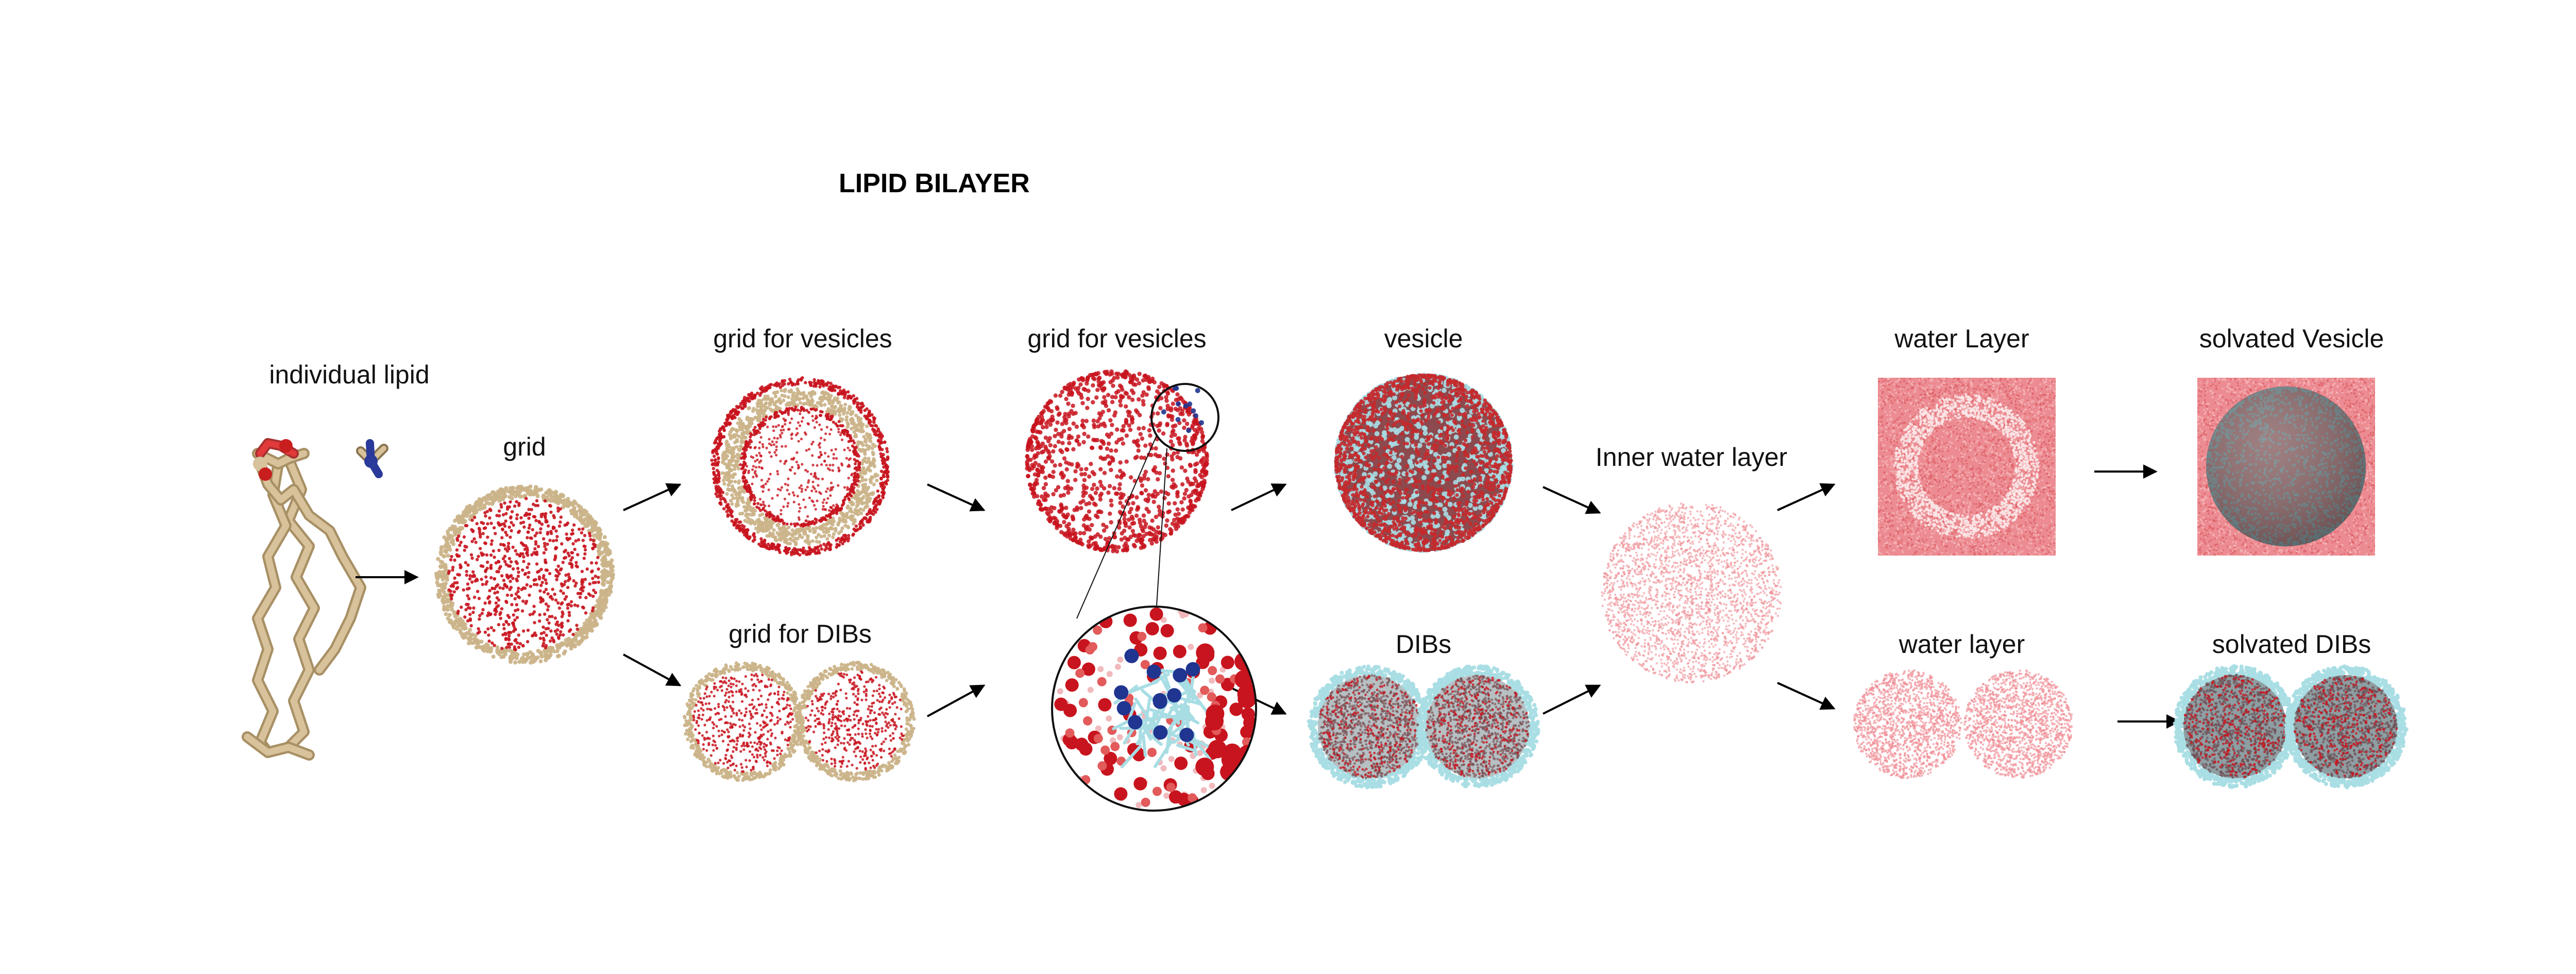 The height and width of the screenshot is (974, 2576). What do you see at coordinates (1423, 644) in the screenshot?
I see `label-dibs: DIBs` at bounding box center [1423, 644].